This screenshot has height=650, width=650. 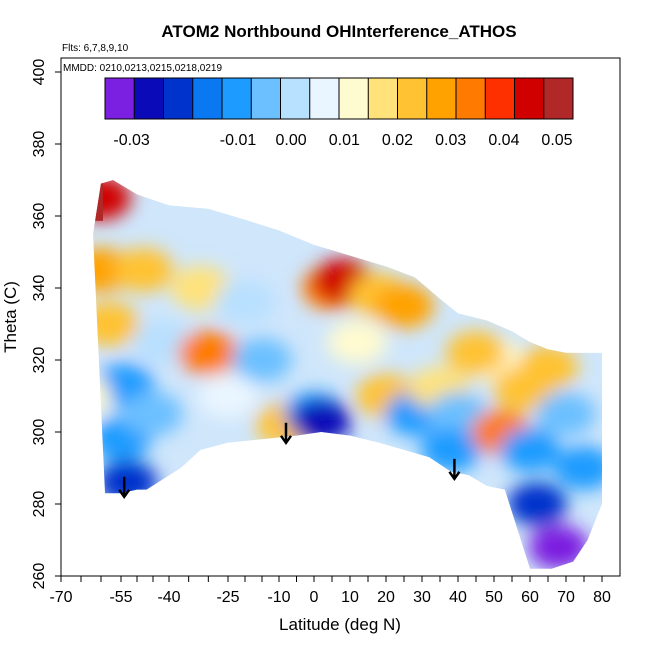 I want to click on colorbar-tick-label: -0.03, so click(x=131, y=140).